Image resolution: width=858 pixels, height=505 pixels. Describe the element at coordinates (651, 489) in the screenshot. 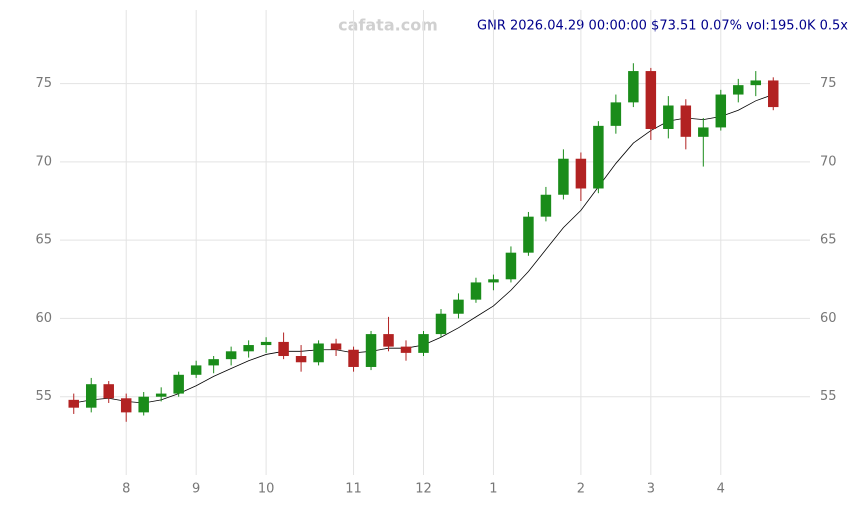

I see `x-tick-label: 3` at that location.